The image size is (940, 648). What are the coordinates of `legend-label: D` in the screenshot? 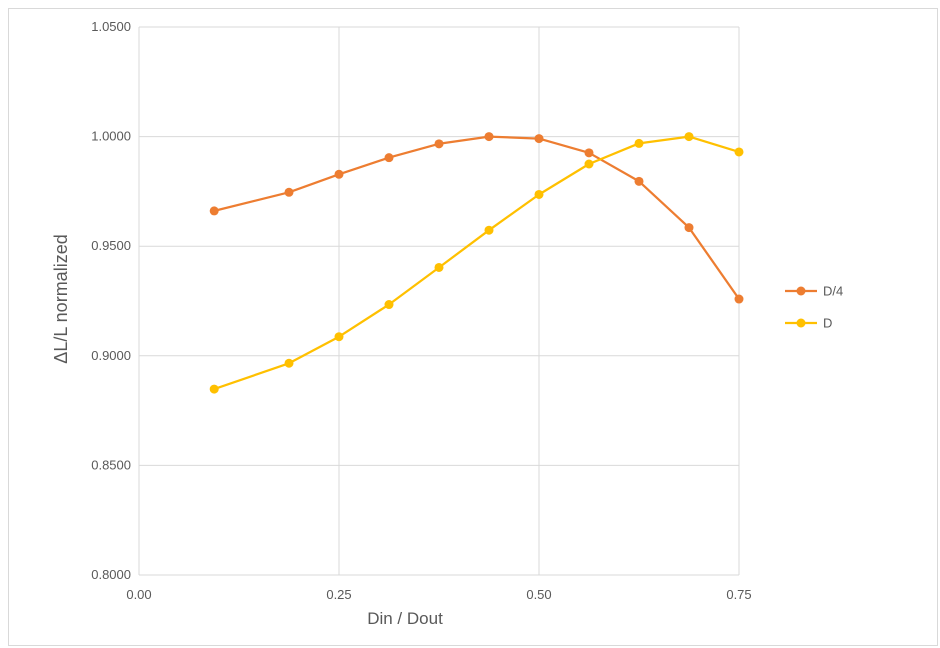 It's located at (827, 323).